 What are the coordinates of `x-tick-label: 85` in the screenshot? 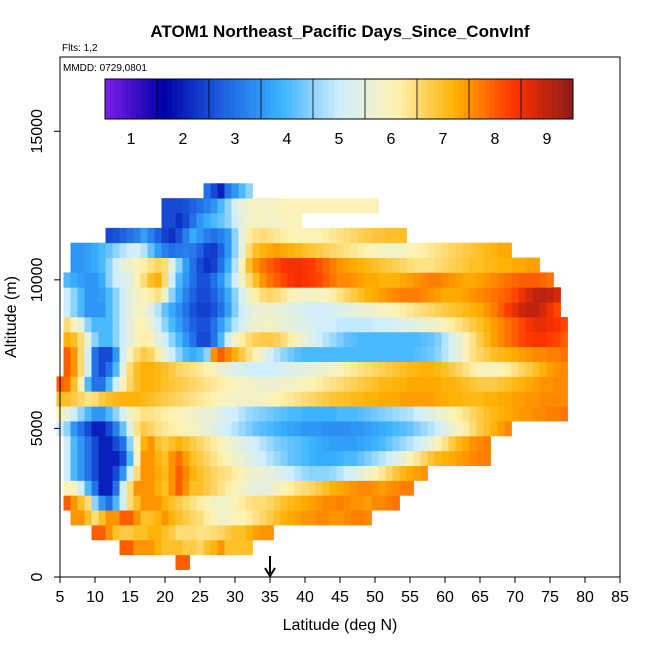 It's located at (620, 597).